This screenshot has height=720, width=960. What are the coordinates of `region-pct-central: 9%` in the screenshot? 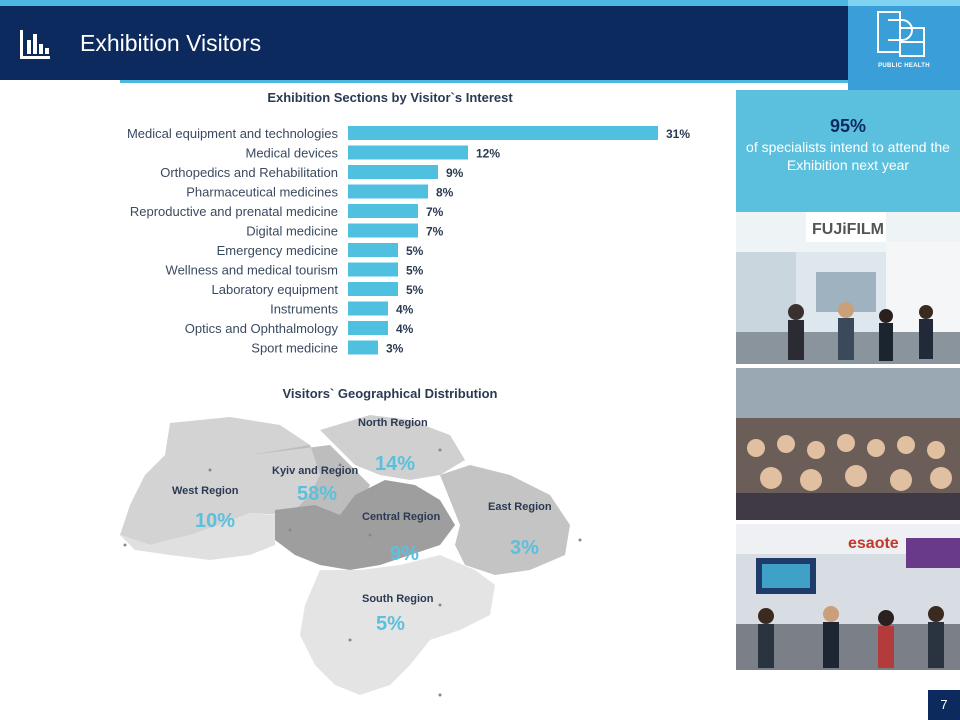 It's located at (404, 554).